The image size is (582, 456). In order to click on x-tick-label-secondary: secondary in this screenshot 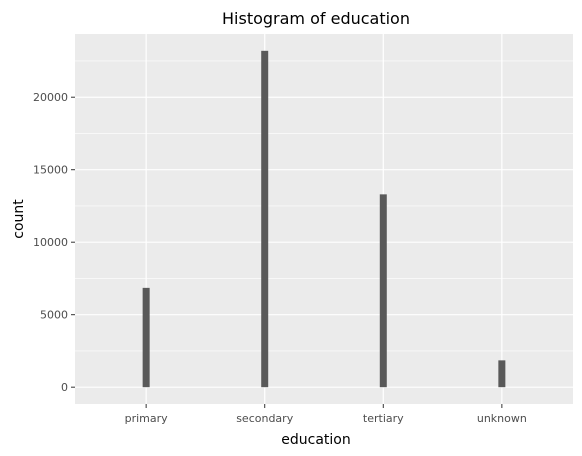, I will do `click(264, 418)`.